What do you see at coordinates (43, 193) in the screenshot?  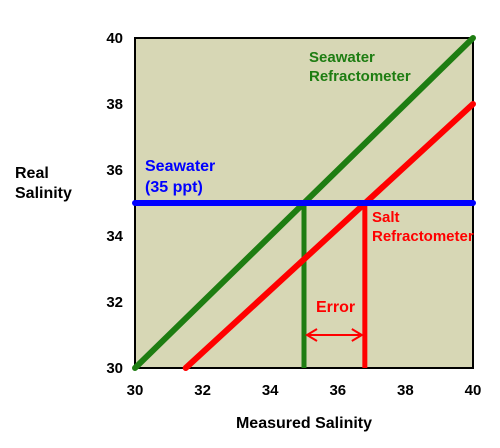 I see `y-axis-label-line2: Salinity` at bounding box center [43, 193].